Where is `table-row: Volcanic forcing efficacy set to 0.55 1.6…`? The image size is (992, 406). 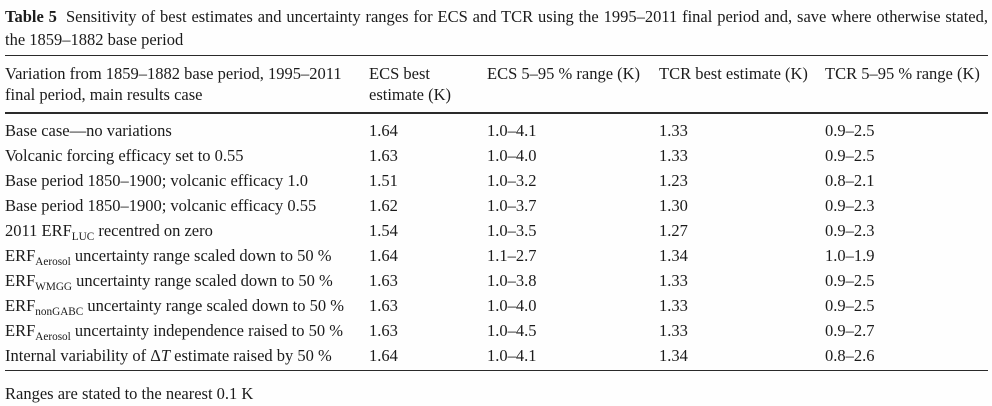 table-row: Volcanic forcing efficacy set to 0.55 1.6… is located at coordinates (496, 156).